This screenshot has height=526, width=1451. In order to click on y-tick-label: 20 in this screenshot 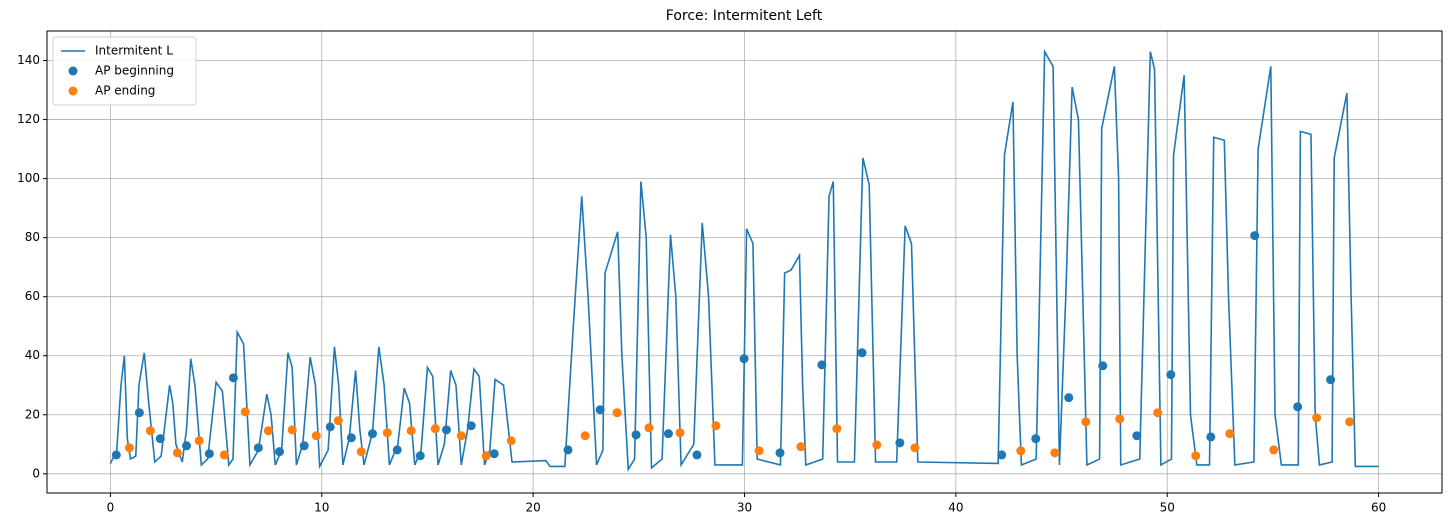, I will do `click(32, 414)`.